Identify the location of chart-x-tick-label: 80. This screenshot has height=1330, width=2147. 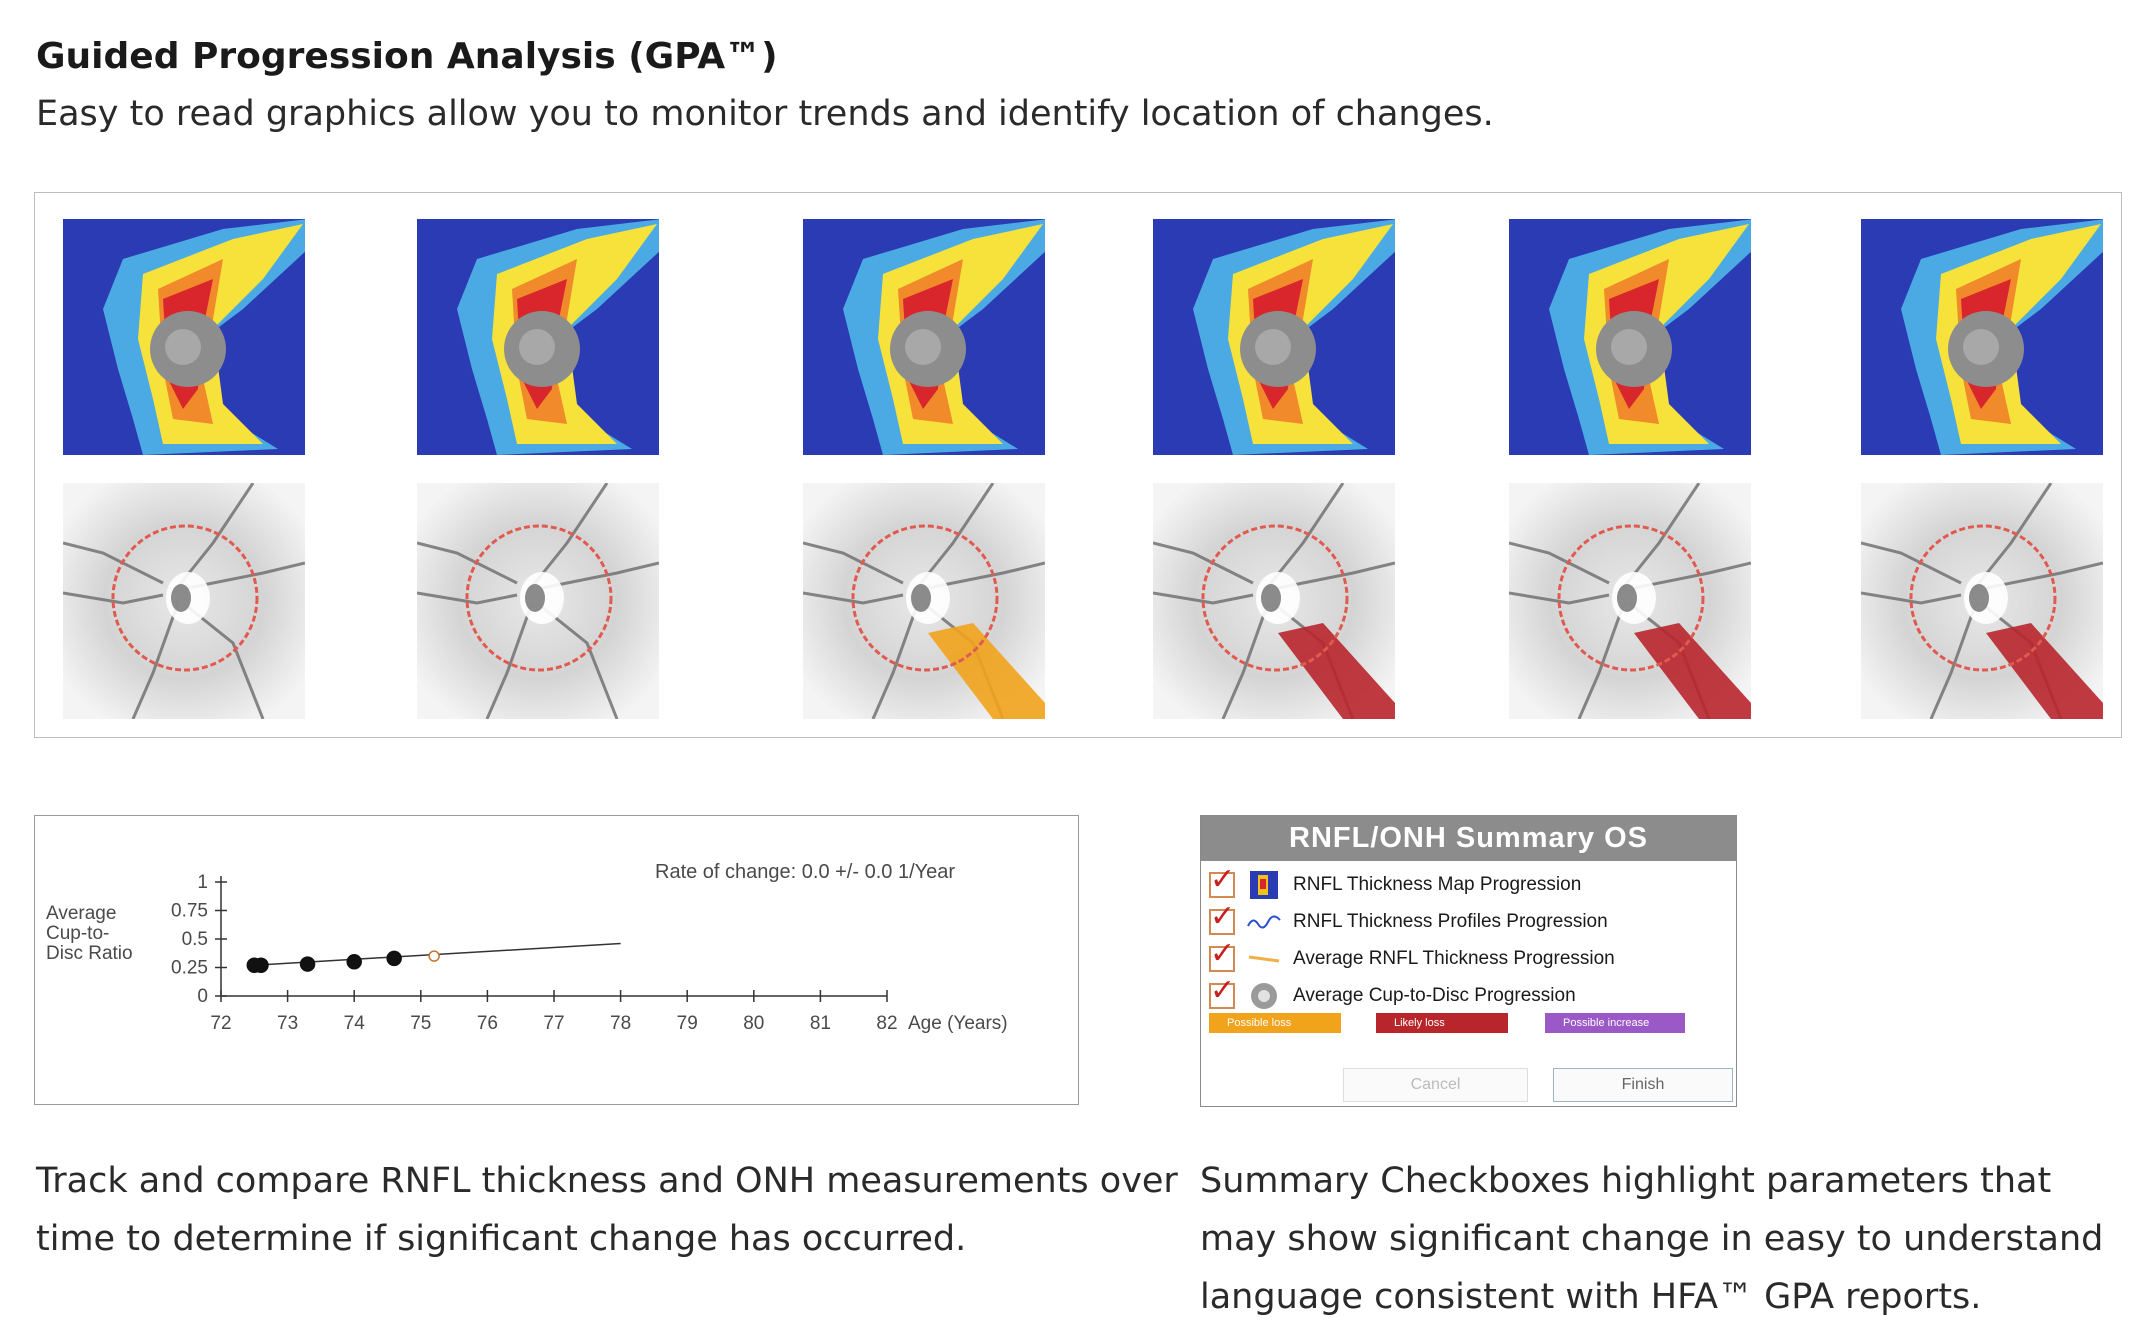
(753, 1023).